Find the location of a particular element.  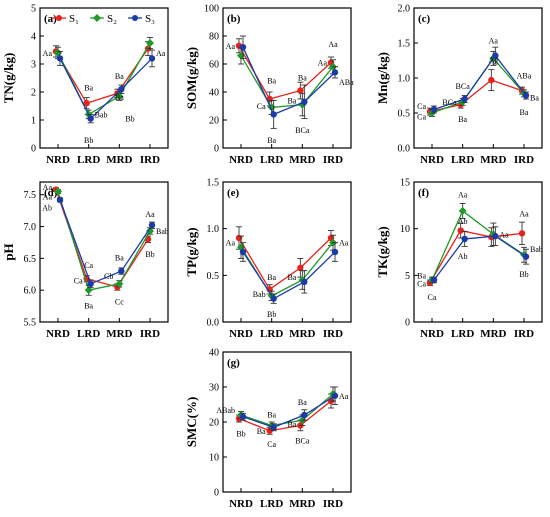

panel-label: (e) is located at coordinates (233, 193).